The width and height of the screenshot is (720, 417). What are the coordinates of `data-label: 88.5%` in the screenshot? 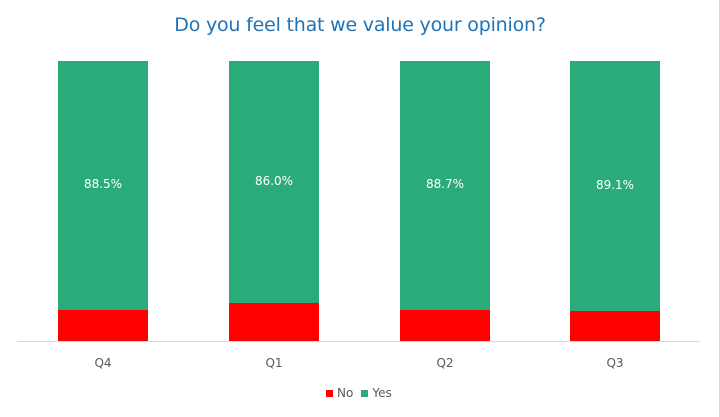 It's located at (103, 184).